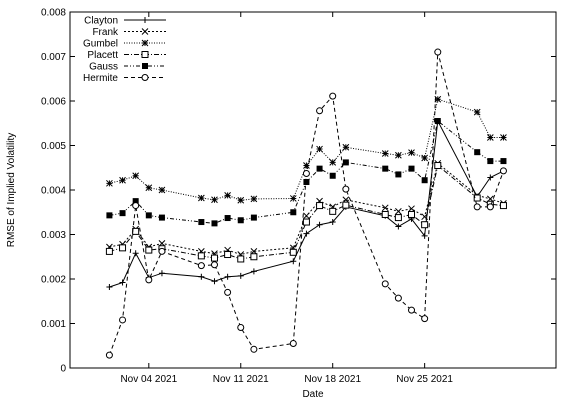 The image size is (567, 402). Describe the element at coordinates (424, 379) in the screenshot. I see `x-tick-label: Nov 25 2021` at that location.